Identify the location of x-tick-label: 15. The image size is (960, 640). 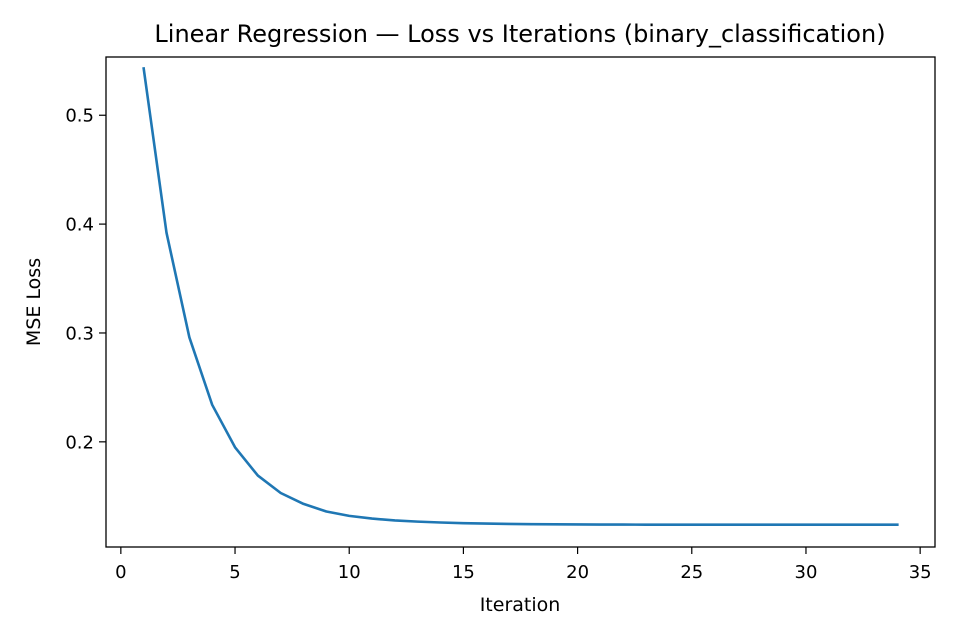
(463, 572).